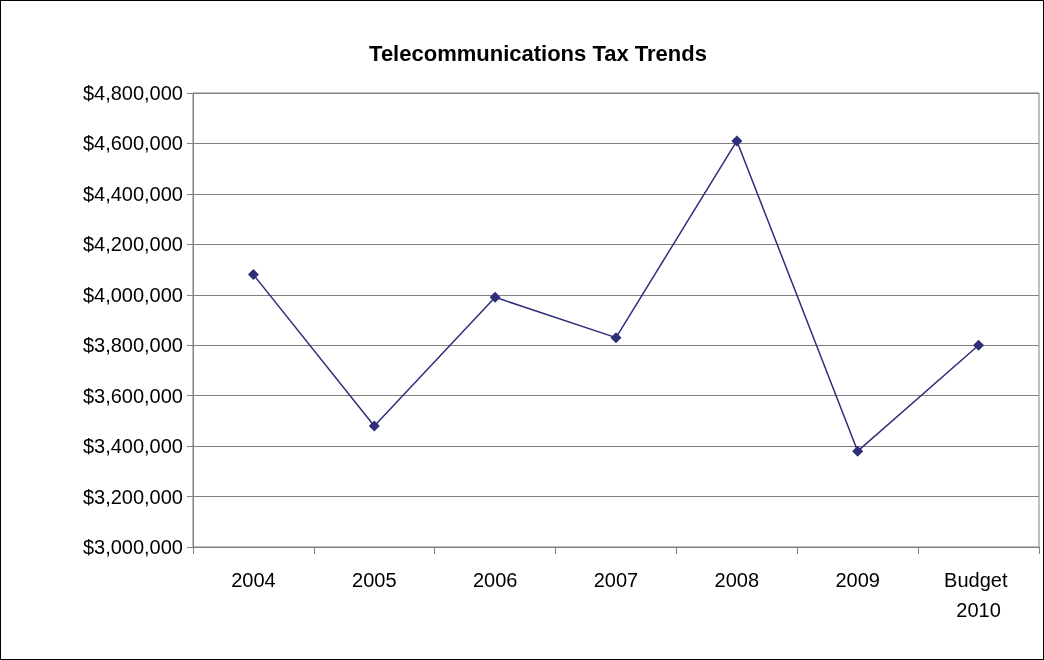 This screenshot has height=660, width=1044. I want to click on x-tick-label: 2004, so click(253, 580).